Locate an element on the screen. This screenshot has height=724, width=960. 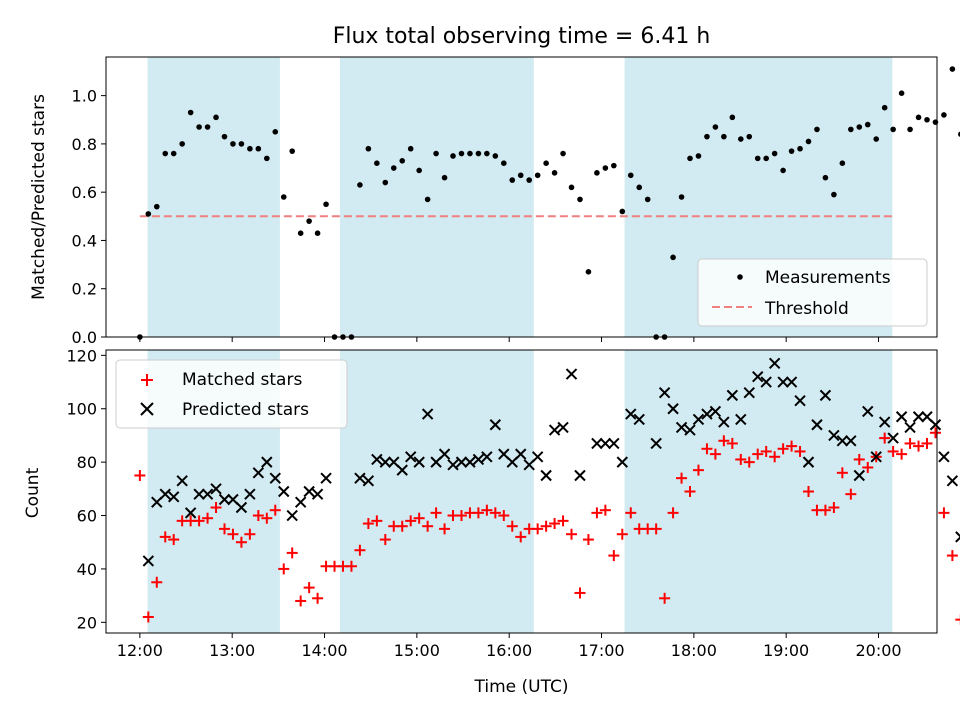
legend-threshold-label: Threshold is located at coordinates (806, 309).